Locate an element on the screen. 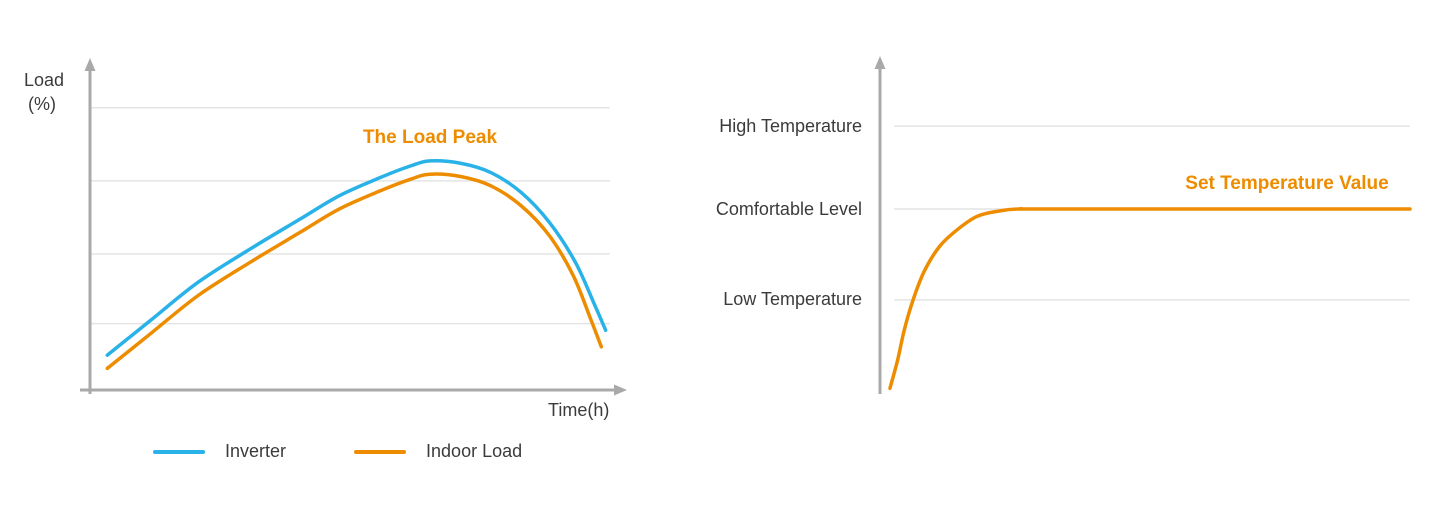 This screenshot has width=1454, height=520. load-y-axis-label-line2: (%) is located at coordinates (42, 104).